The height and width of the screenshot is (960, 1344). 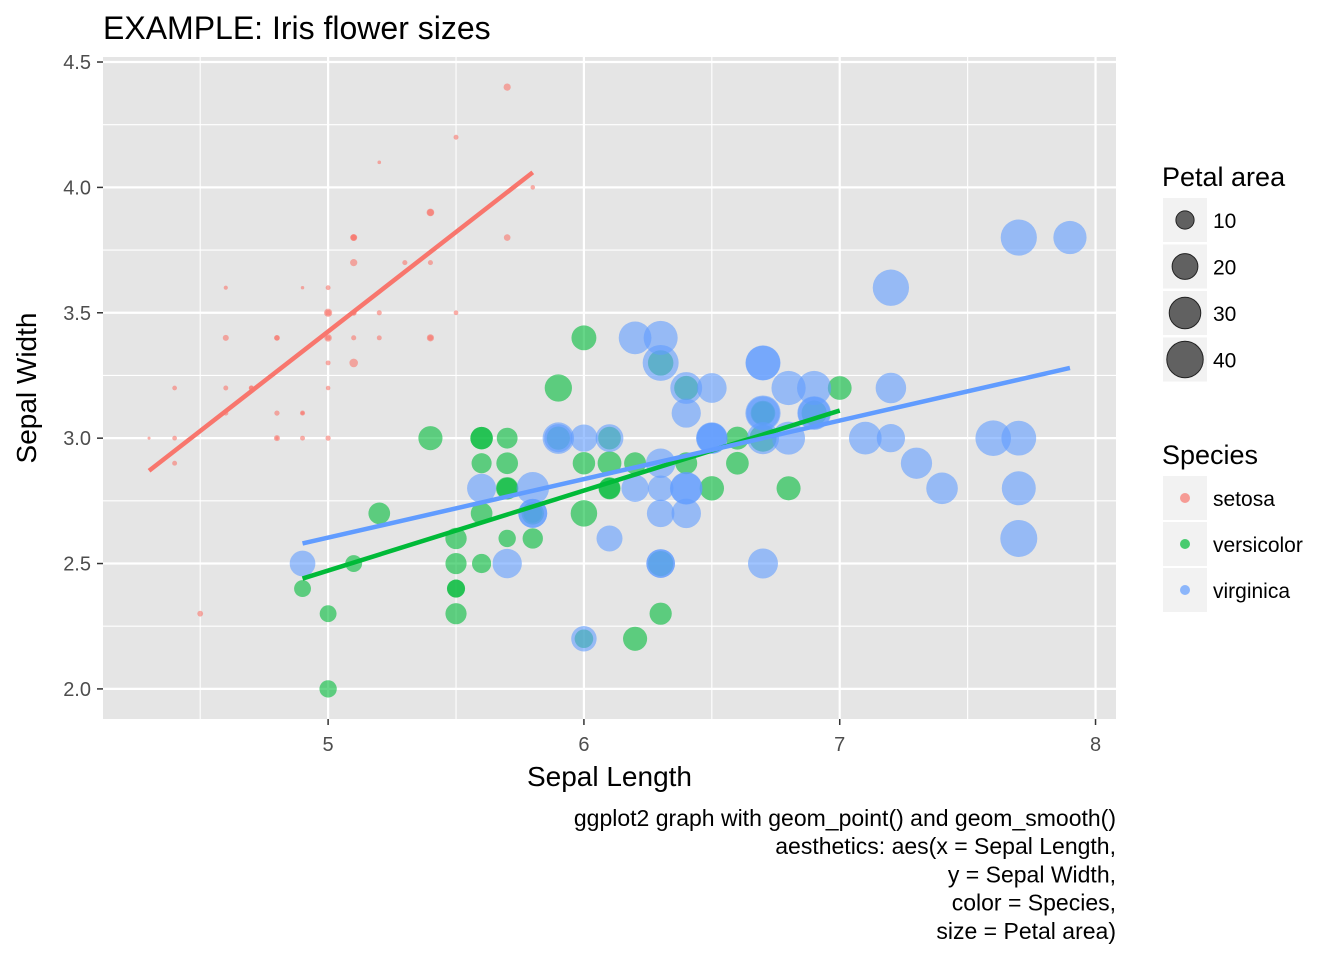 I want to click on y-tick-label: 2.5, so click(x=77, y=565).